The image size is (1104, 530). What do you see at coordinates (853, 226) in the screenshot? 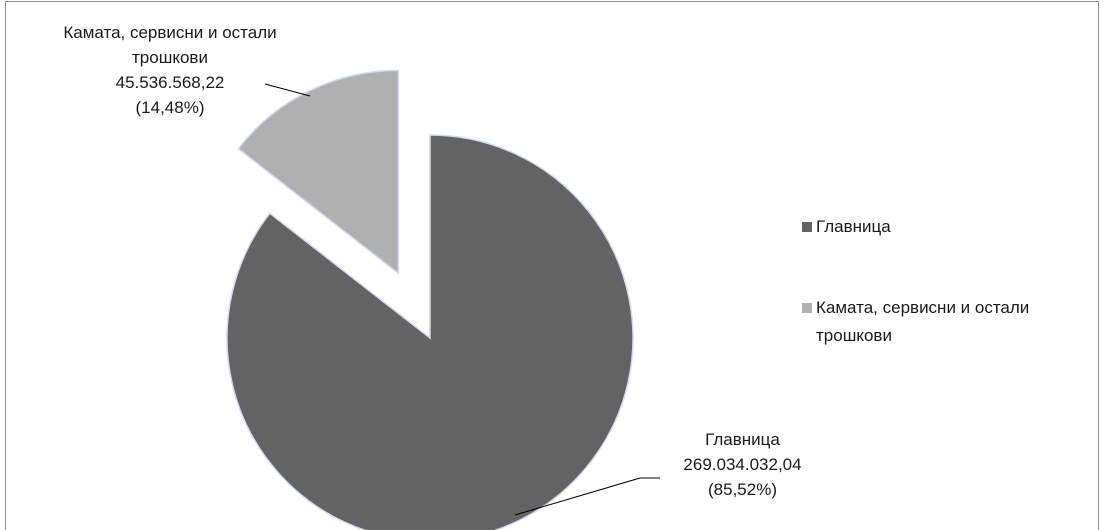
I see `legend-label: Главница` at bounding box center [853, 226].